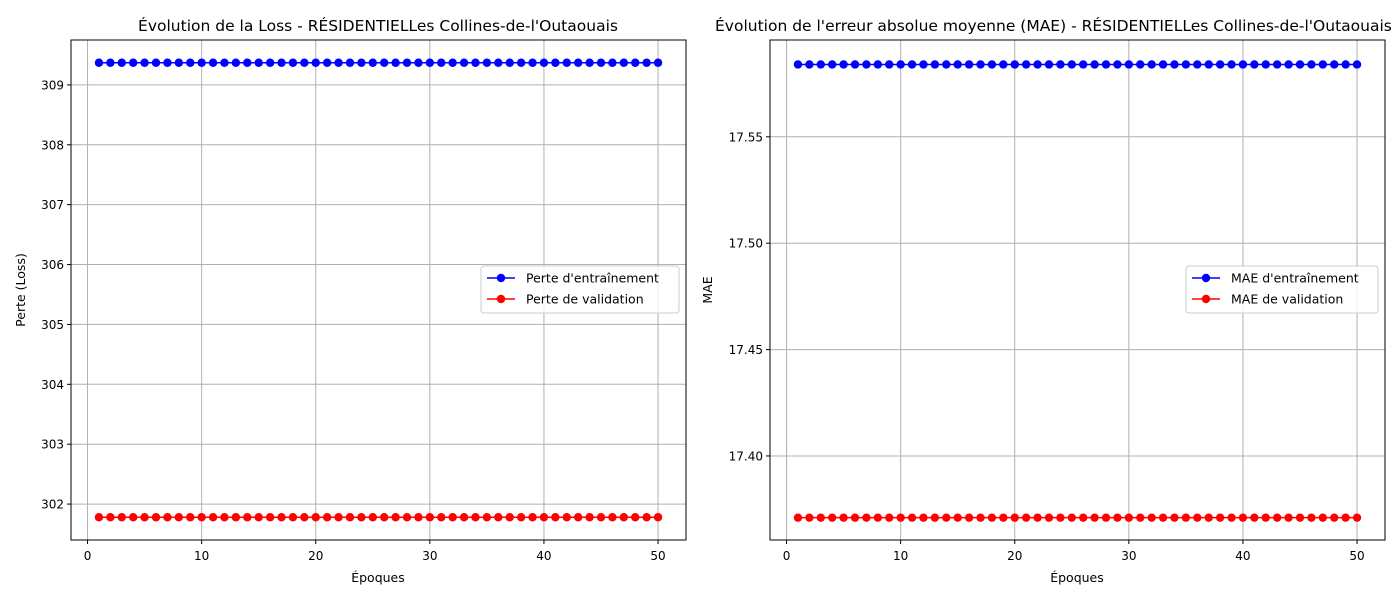  What do you see at coordinates (746, 244) in the screenshot?
I see `mae-chart-y-tick-label: 17.50` at bounding box center [746, 244].